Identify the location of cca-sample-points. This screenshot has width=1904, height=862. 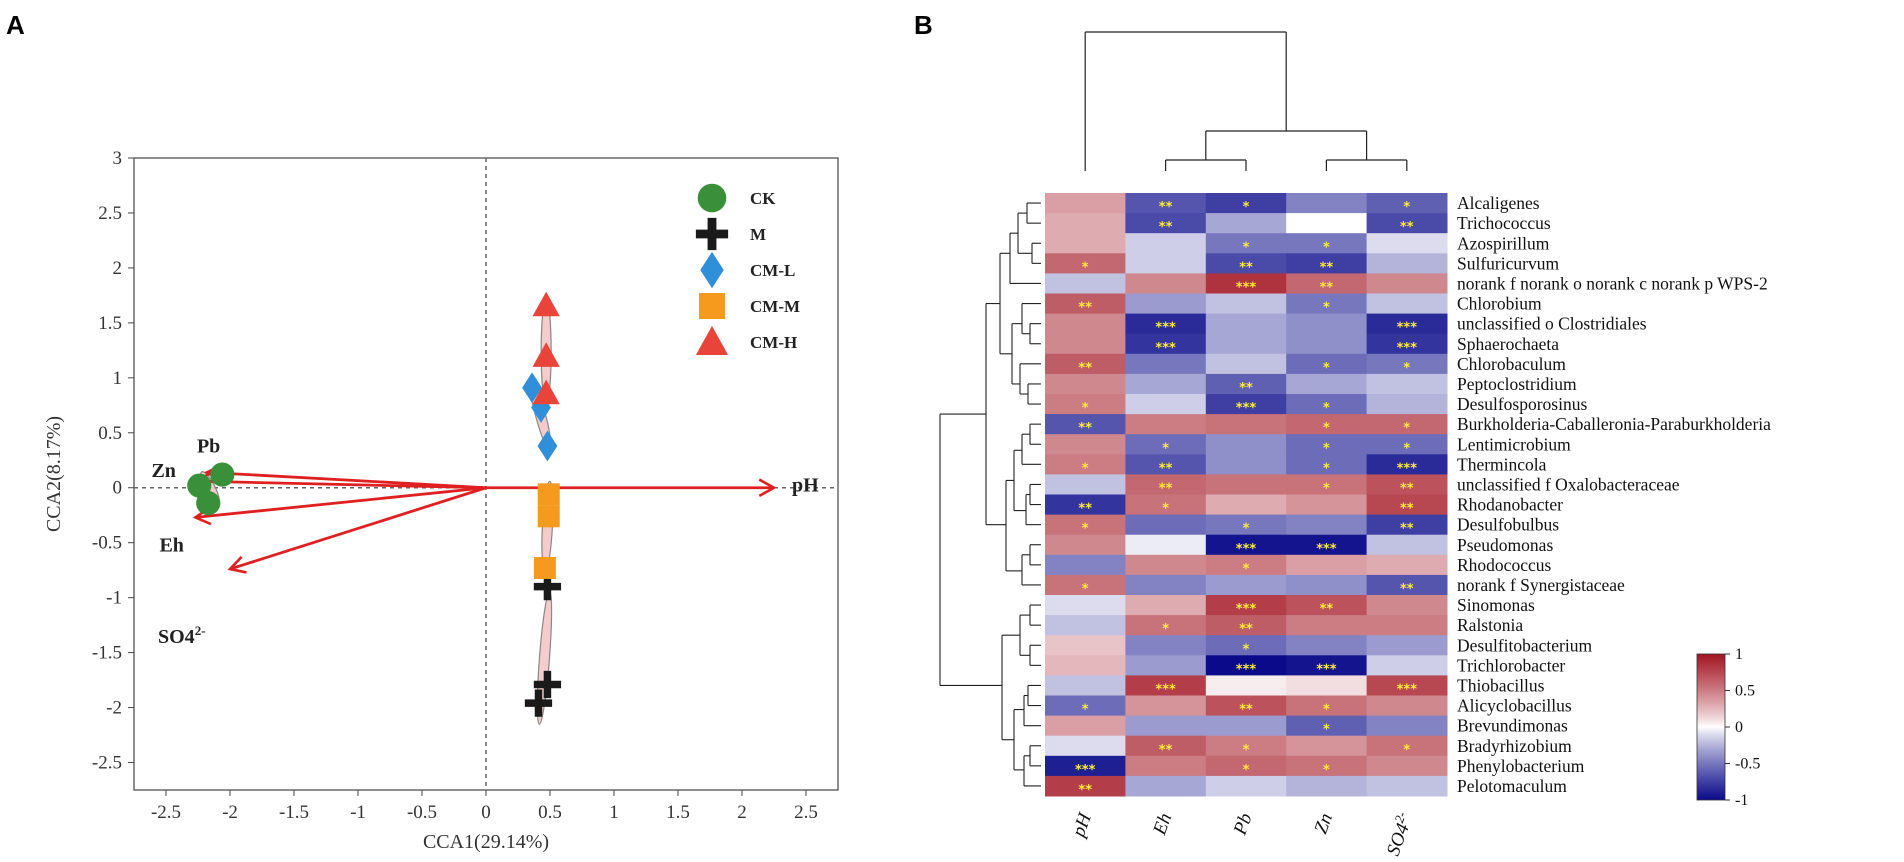
(374, 504).